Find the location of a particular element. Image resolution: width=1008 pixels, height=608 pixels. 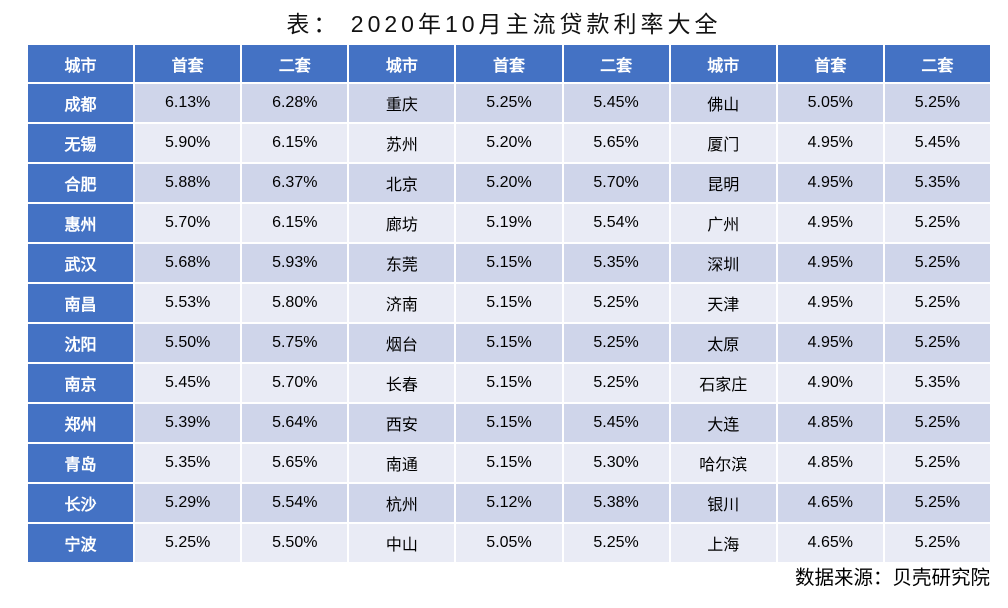

first-home-rate-cell: 5.50% is located at coordinates (188, 343).